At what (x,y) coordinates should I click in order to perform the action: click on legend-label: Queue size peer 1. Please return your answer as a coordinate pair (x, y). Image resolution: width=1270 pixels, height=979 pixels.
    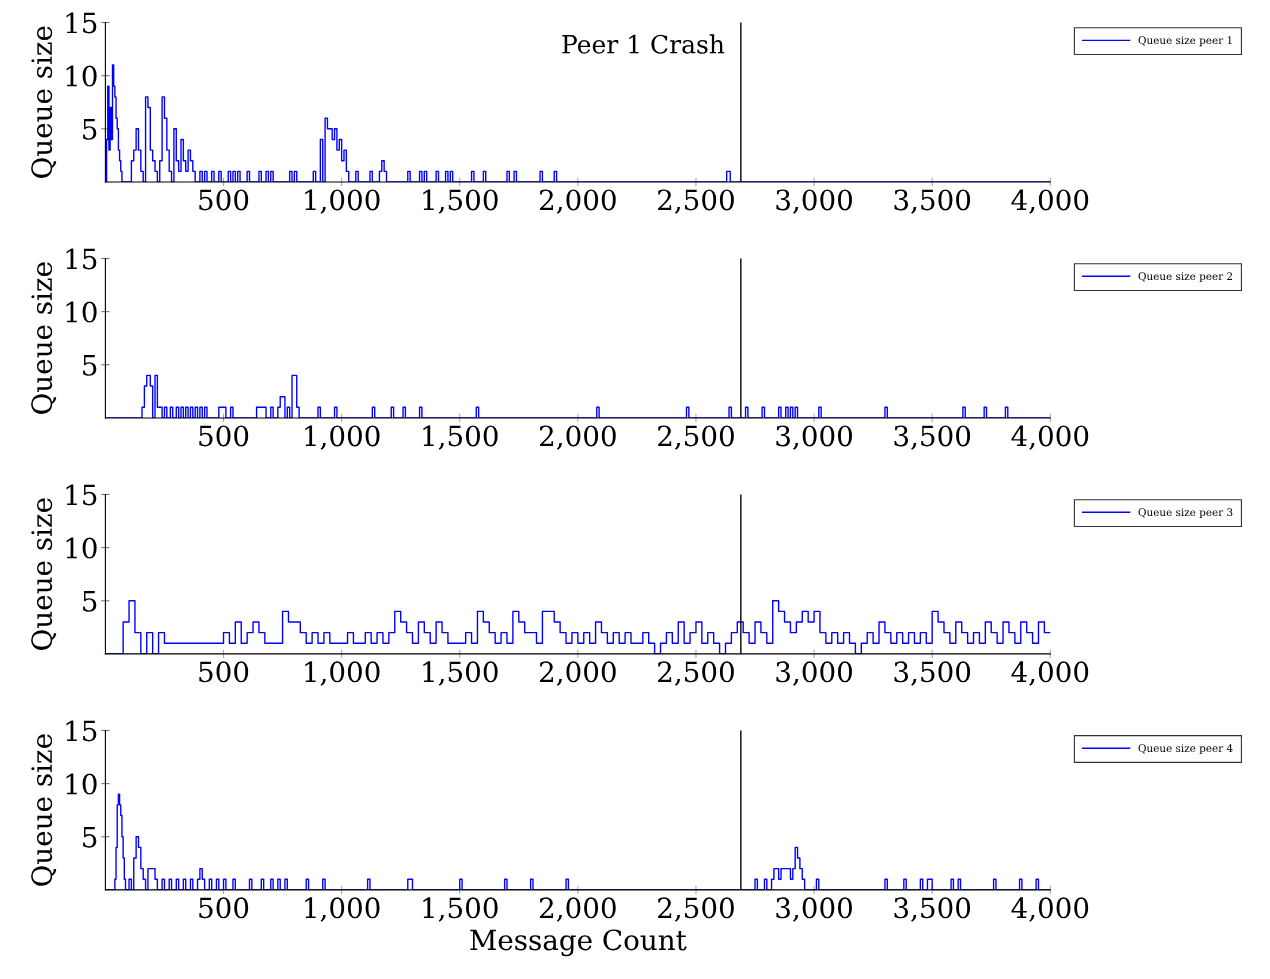
    Looking at the image, I should click on (1185, 41).